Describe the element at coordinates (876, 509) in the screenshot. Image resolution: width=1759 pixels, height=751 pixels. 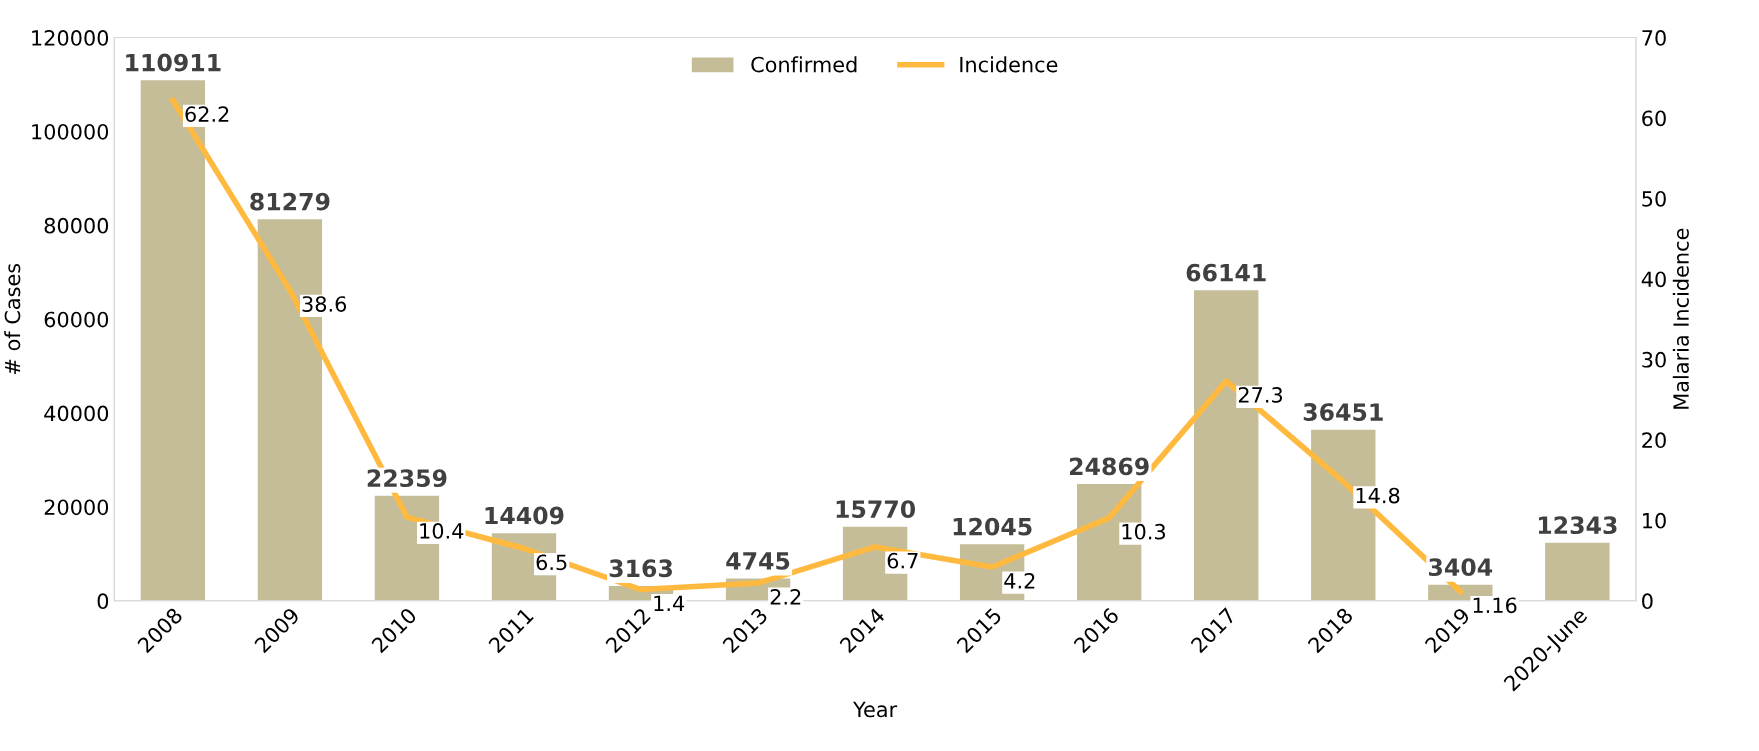
I see `data-label: 15770` at that location.